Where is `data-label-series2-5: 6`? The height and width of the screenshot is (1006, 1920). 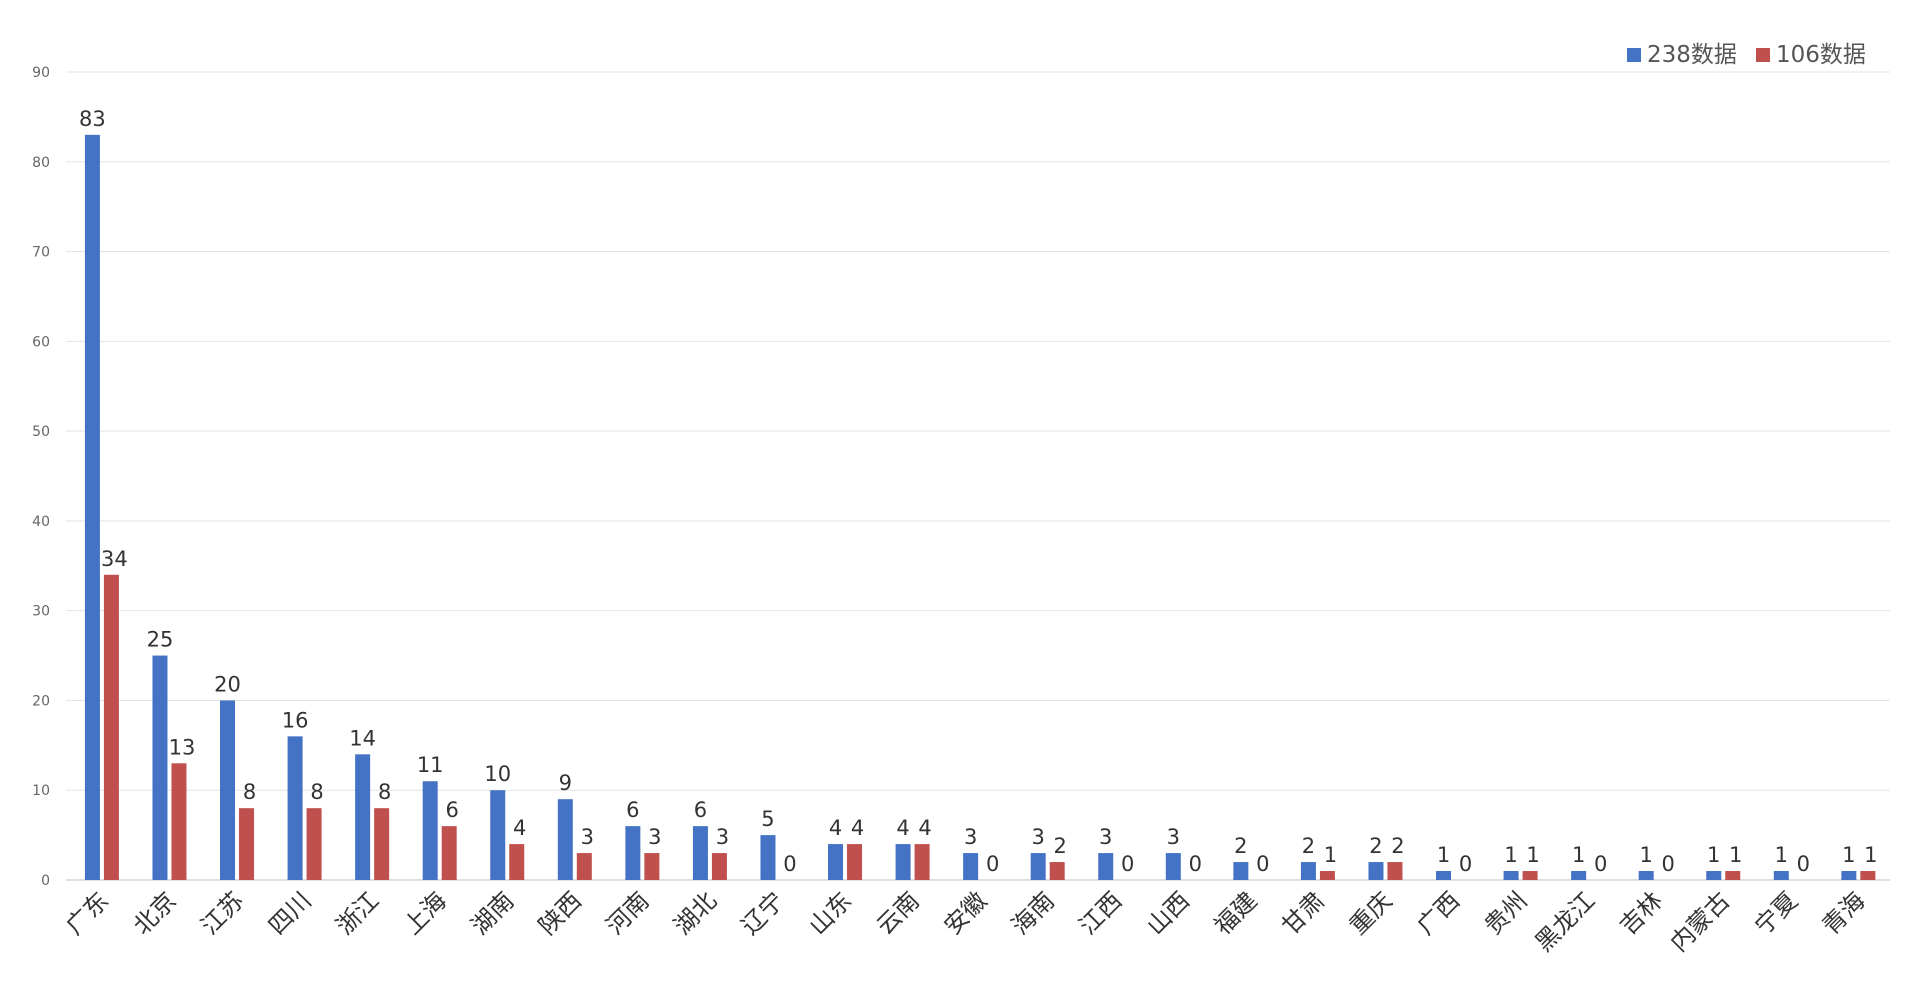
data-label-series2-5: 6 is located at coordinates (452, 810).